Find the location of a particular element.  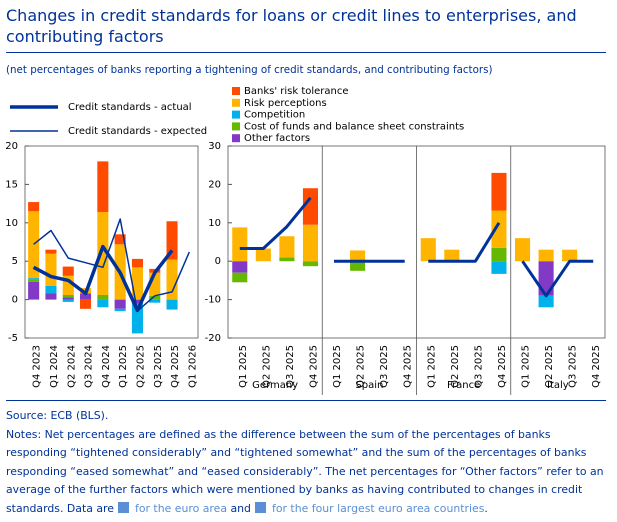

group-label: France is located at coordinates (463, 385).